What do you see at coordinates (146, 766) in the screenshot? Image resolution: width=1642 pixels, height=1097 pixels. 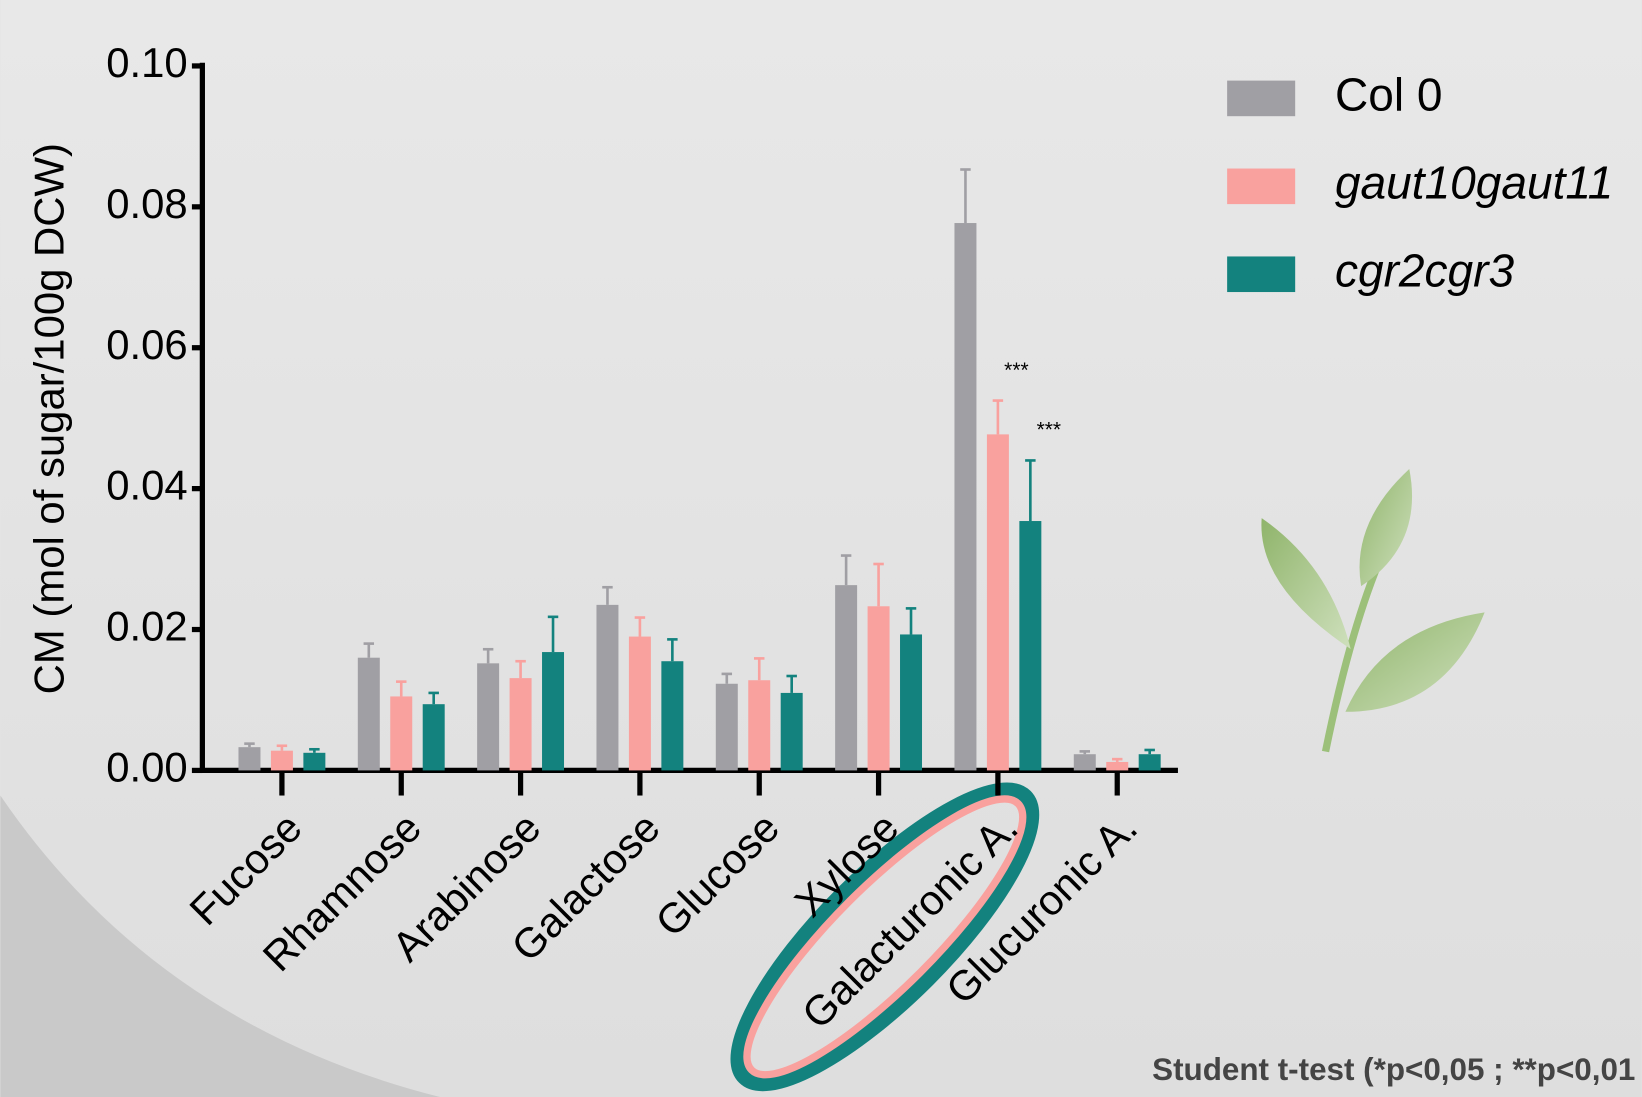 I see `y-tick-label: 0.00` at bounding box center [146, 766].